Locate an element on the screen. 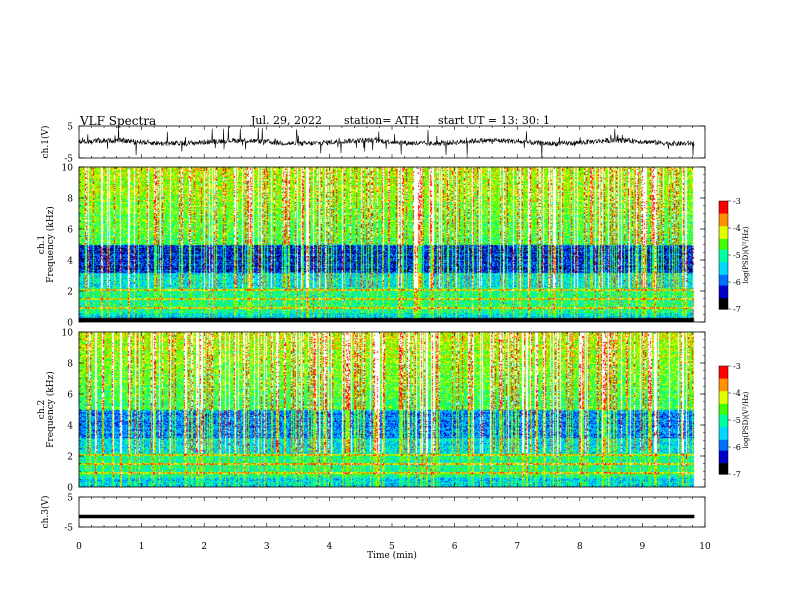 This screenshot has width=792, height=612. y-tick-label: 5 is located at coordinates (70, 128).